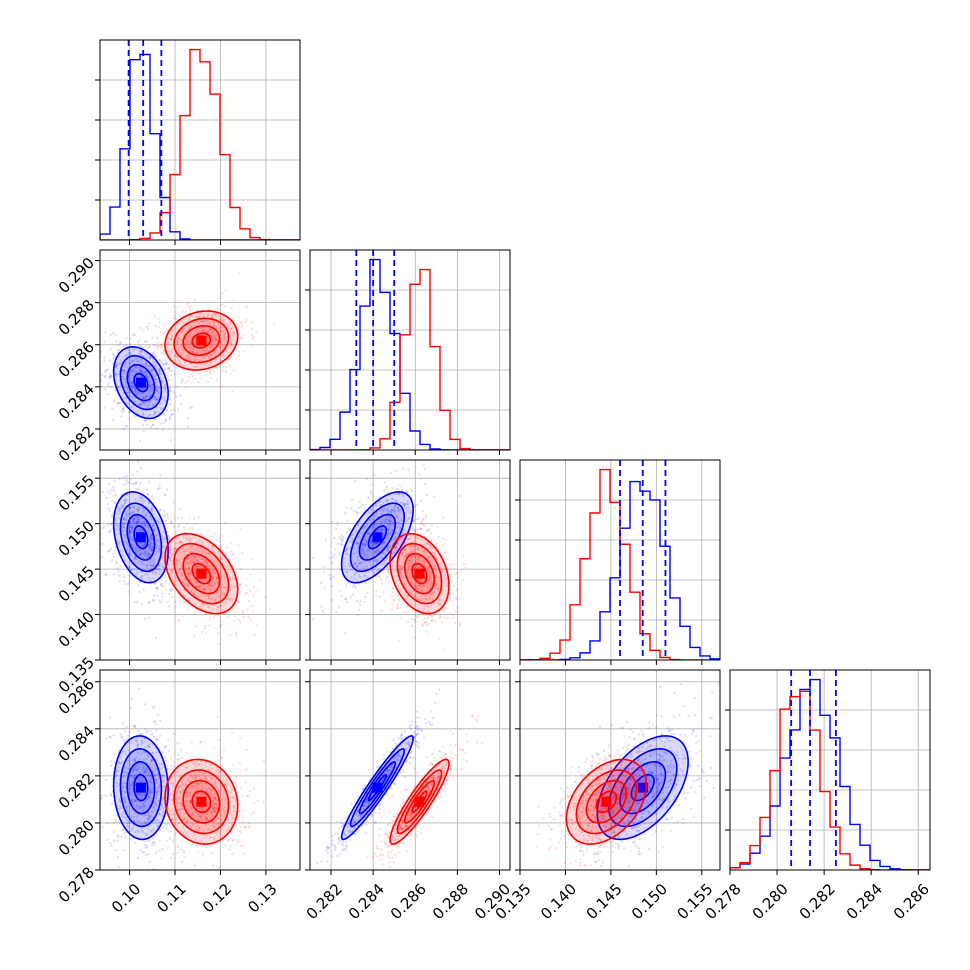  What do you see at coordinates (76, 743) in the screenshot?
I see `y-tick-label-p3: 0.284` at bounding box center [76, 743].